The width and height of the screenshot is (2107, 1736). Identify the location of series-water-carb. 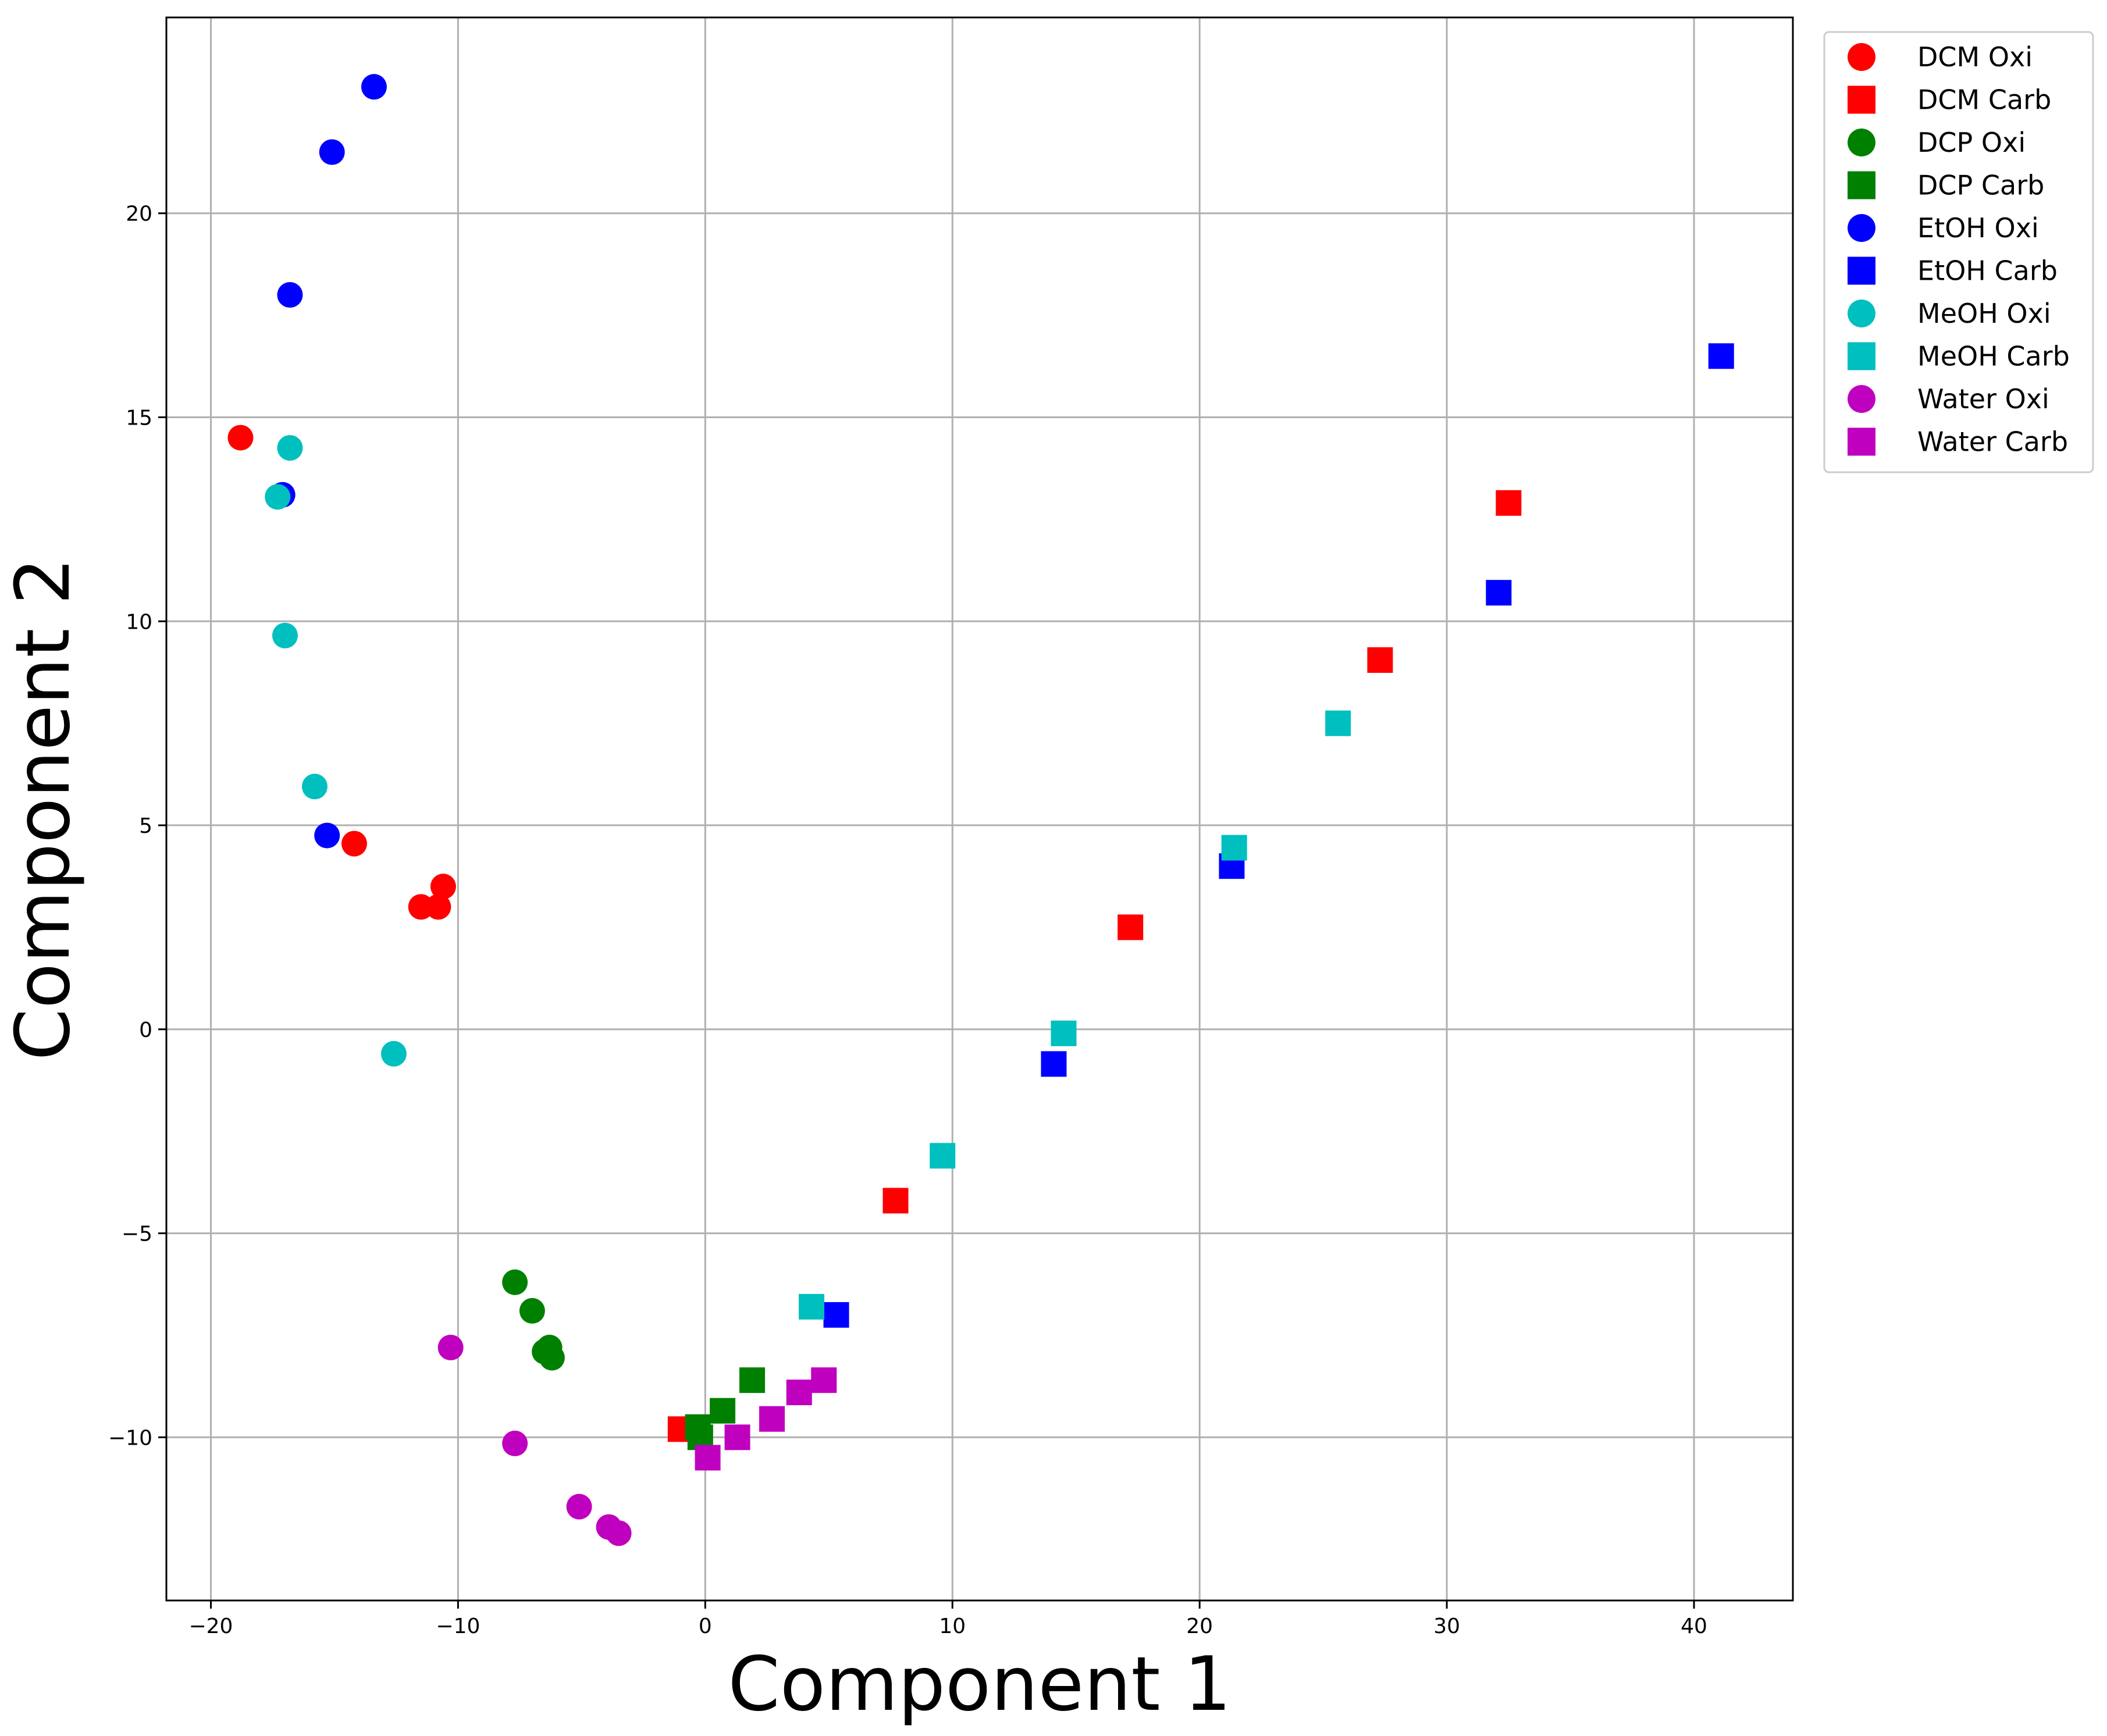
(766, 1419).